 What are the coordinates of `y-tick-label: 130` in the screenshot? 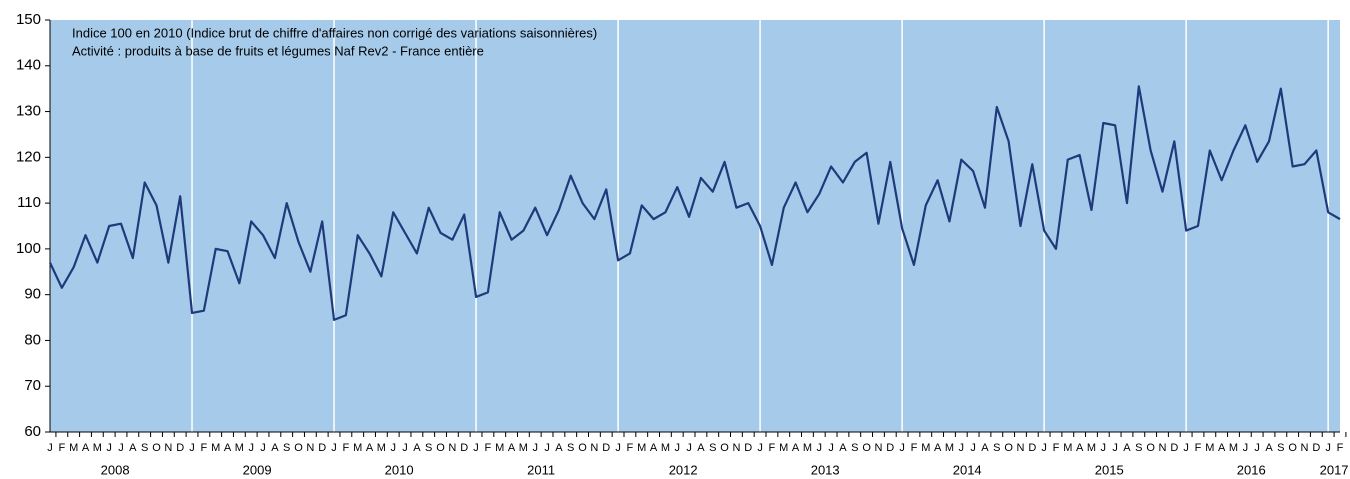 It's located at (28, 111).